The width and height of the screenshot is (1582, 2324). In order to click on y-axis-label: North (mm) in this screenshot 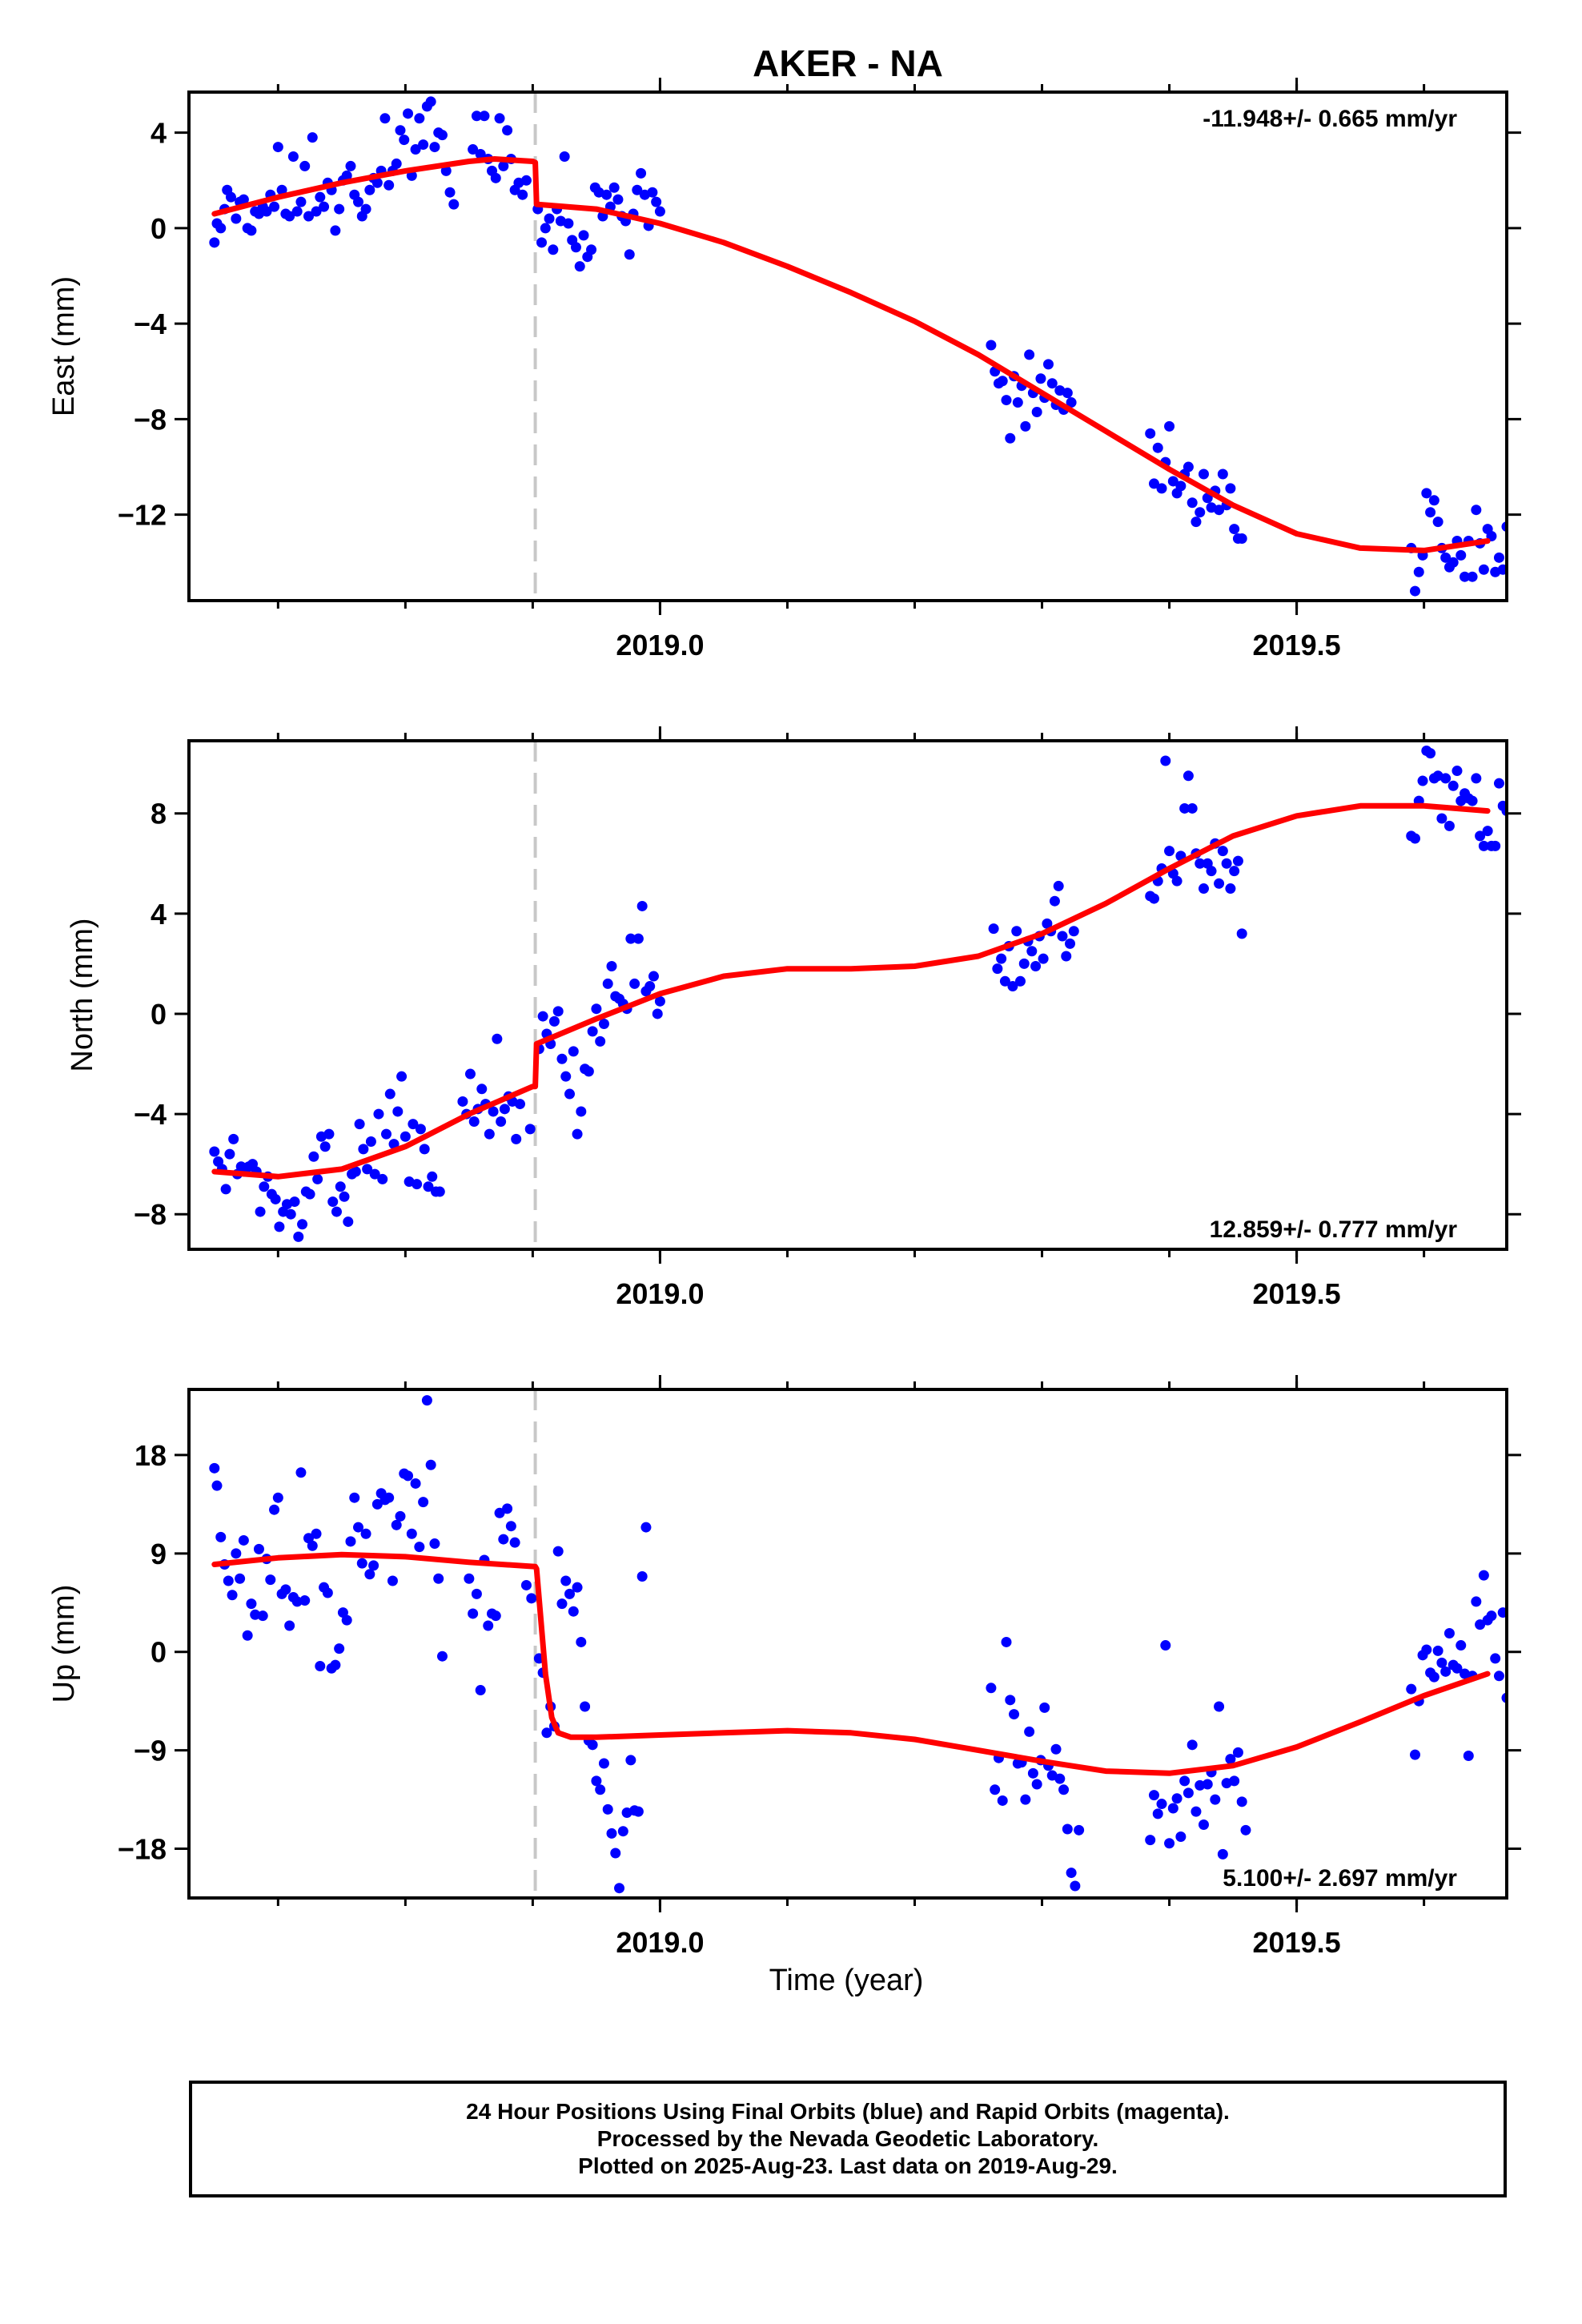, I will do `click(82, 995)`.